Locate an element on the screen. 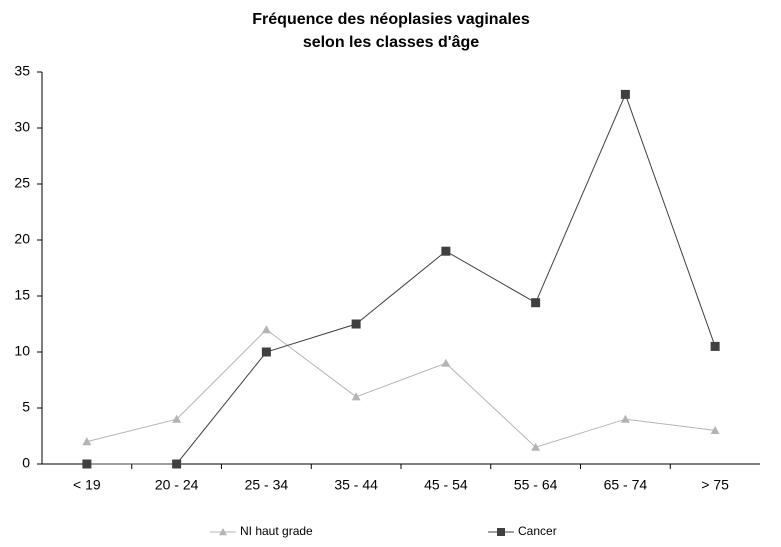 The width and height of the screenshot is (781, 547). y-tick-label: 35 is located at coordinates (22, 71).